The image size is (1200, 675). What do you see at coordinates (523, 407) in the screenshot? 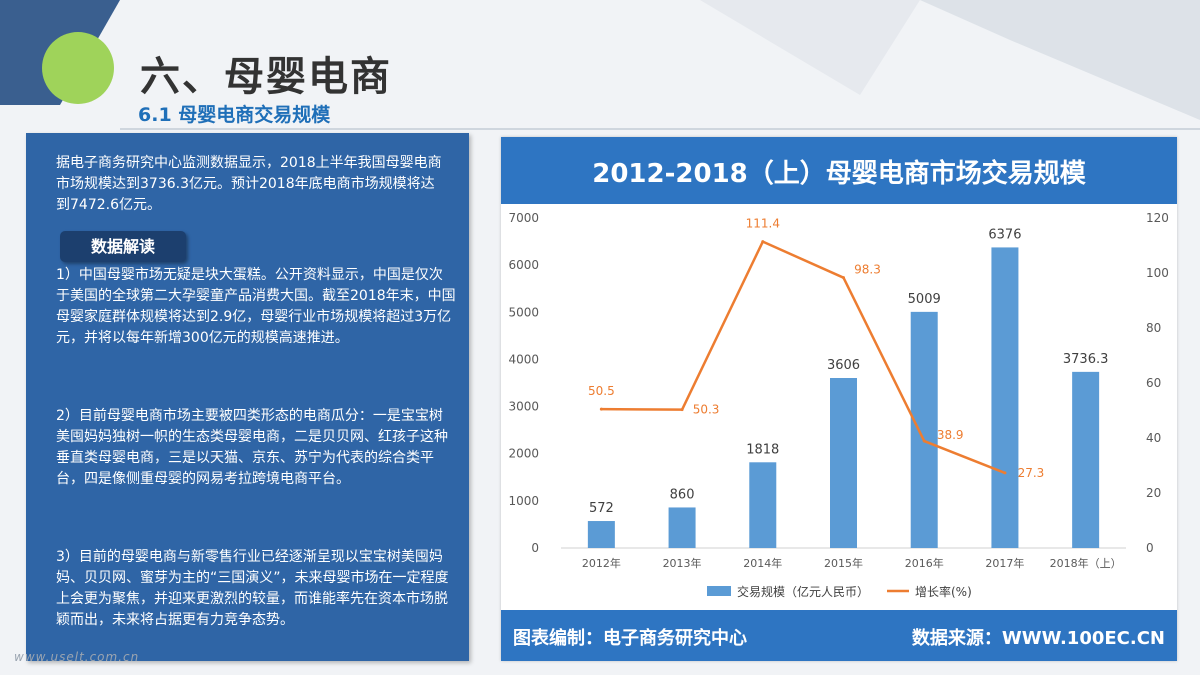
I see `y-left-tick-label: 3000` at bounding box center [523, 407].